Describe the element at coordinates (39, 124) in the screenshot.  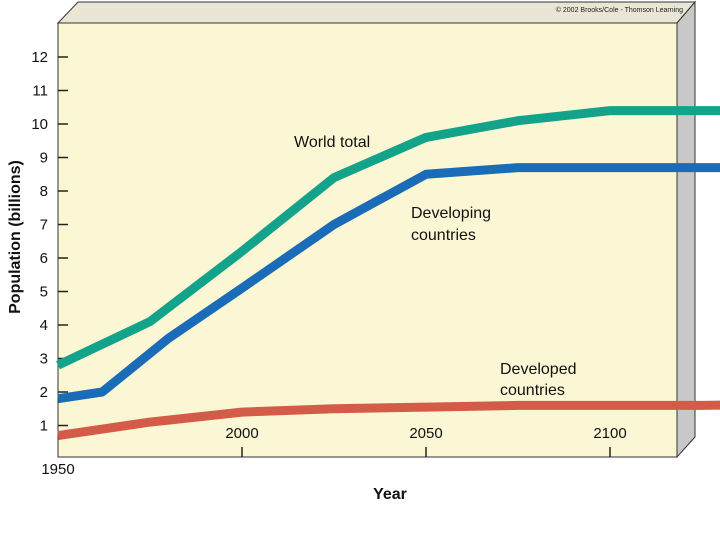
I see `y-tick-label: 10` at that location.